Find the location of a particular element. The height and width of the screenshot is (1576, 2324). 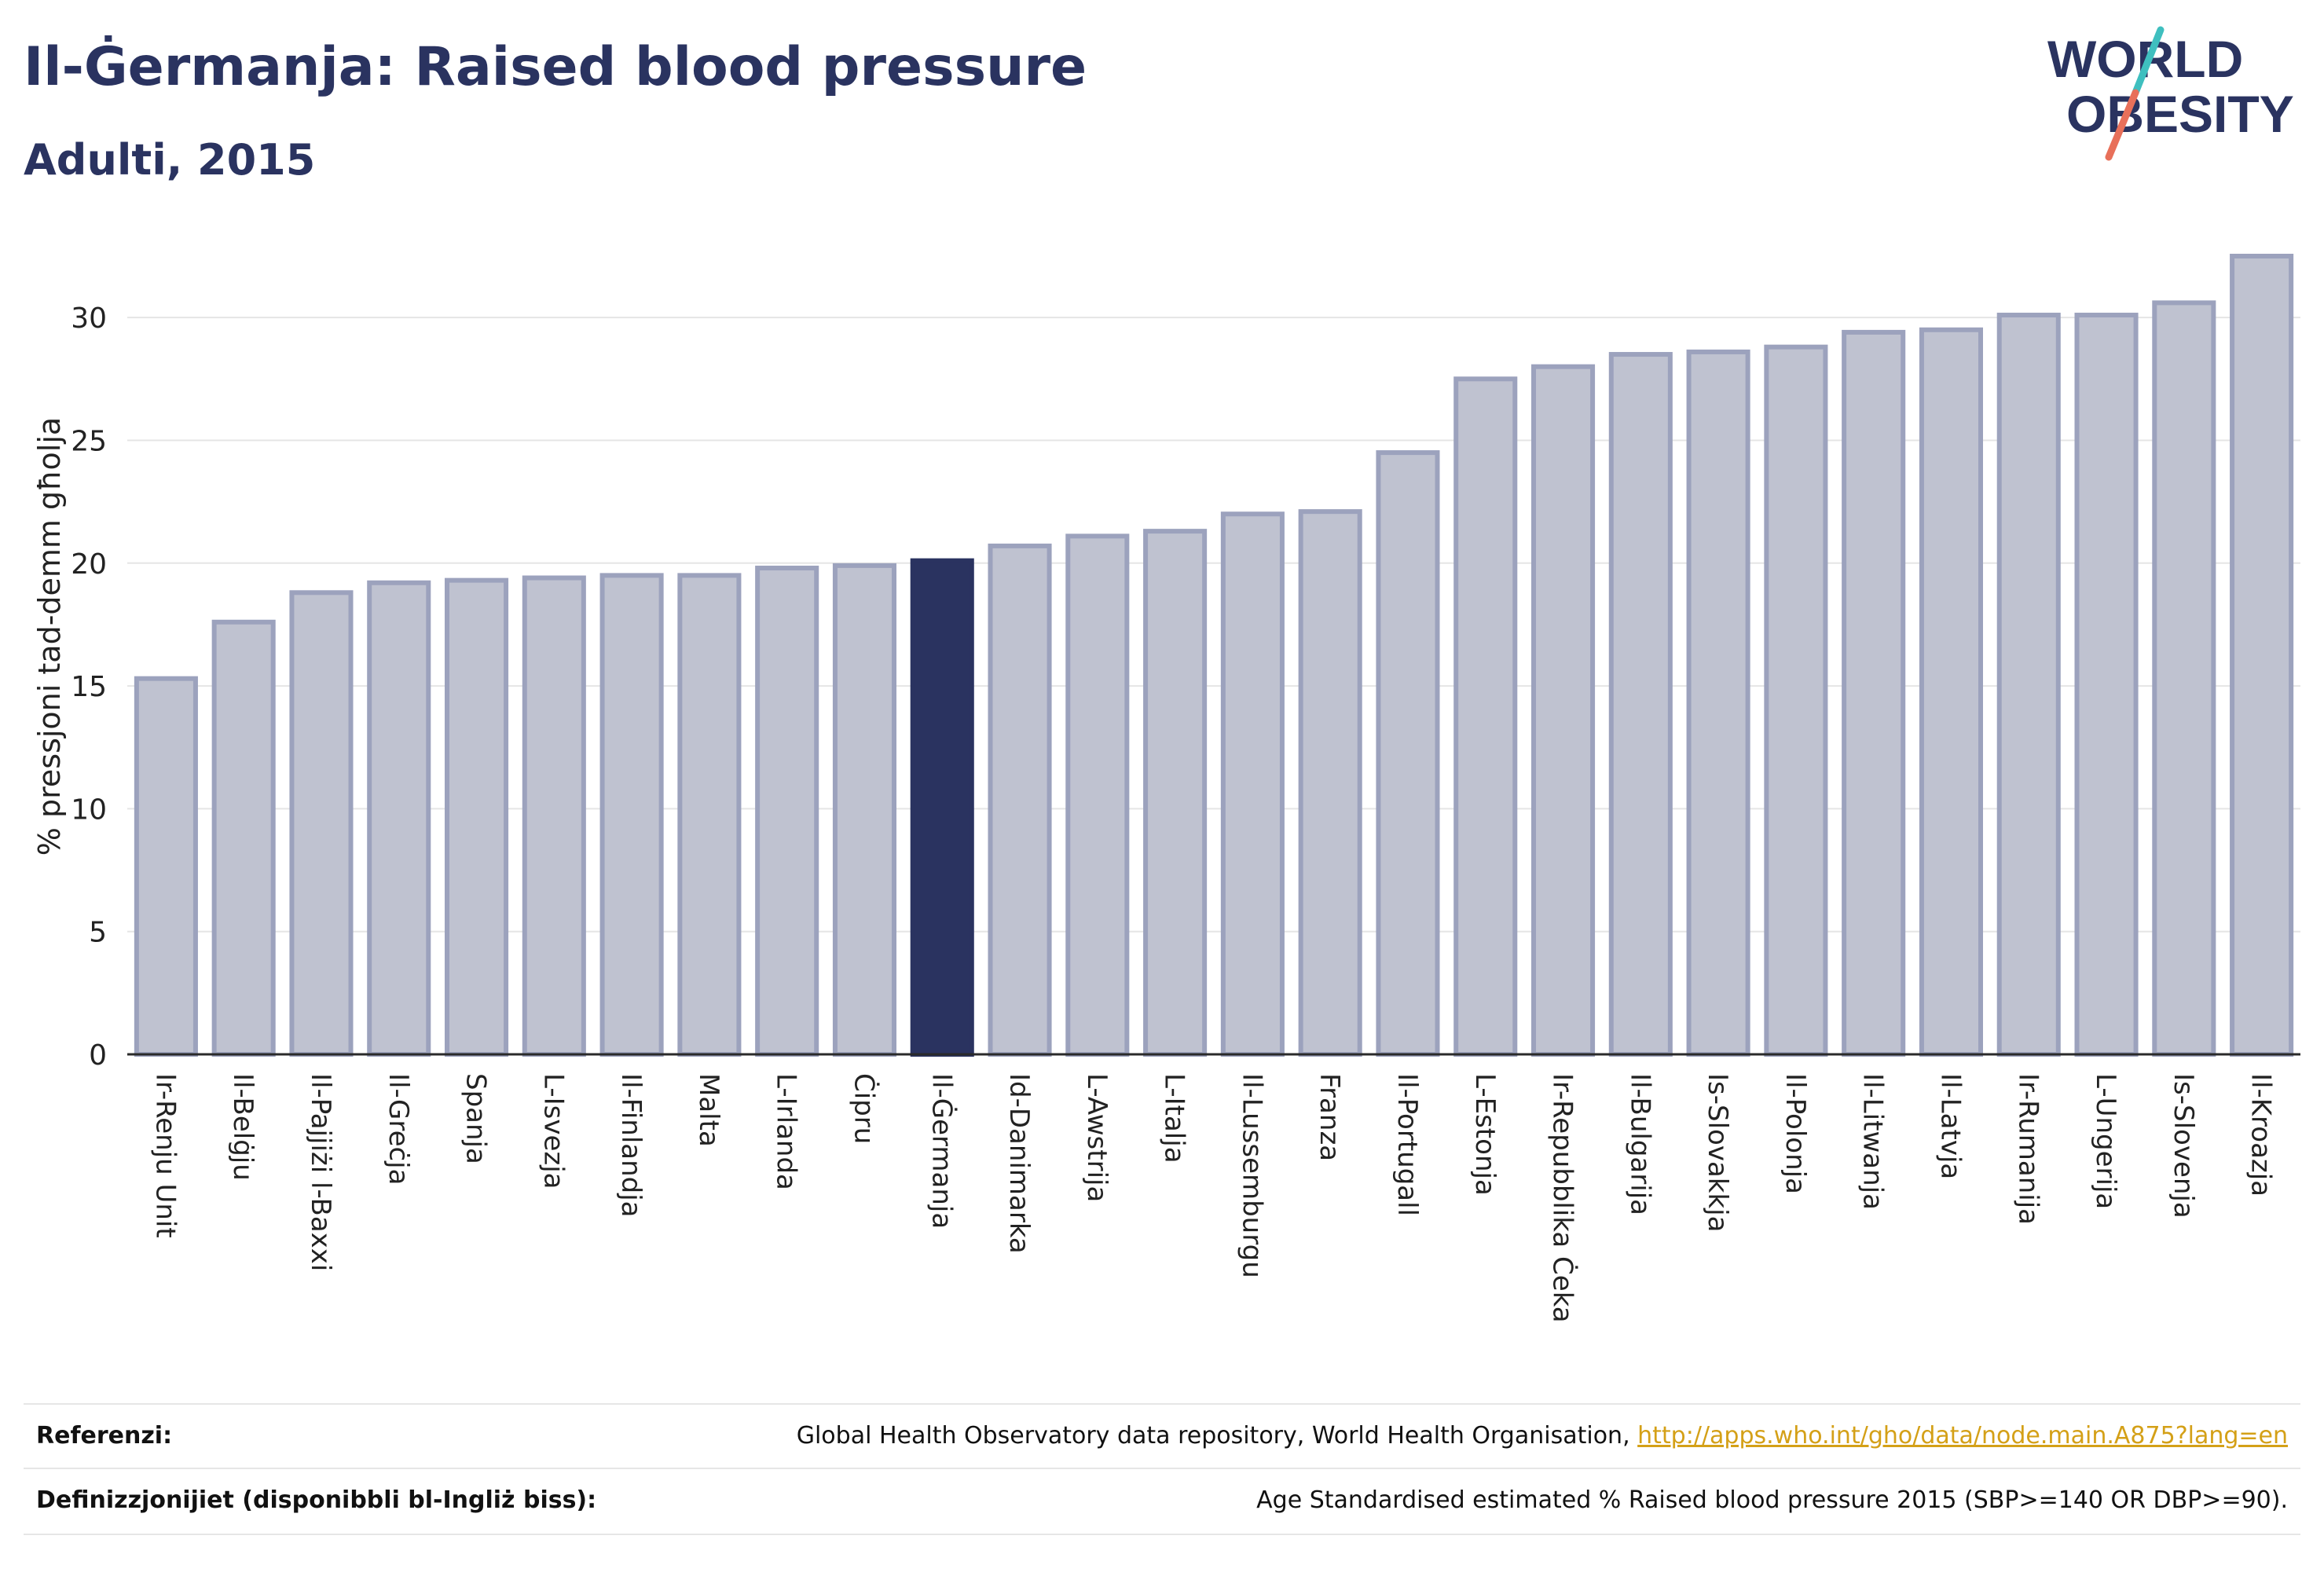

logo-slash-teal is located at coordinates (2148, 61).